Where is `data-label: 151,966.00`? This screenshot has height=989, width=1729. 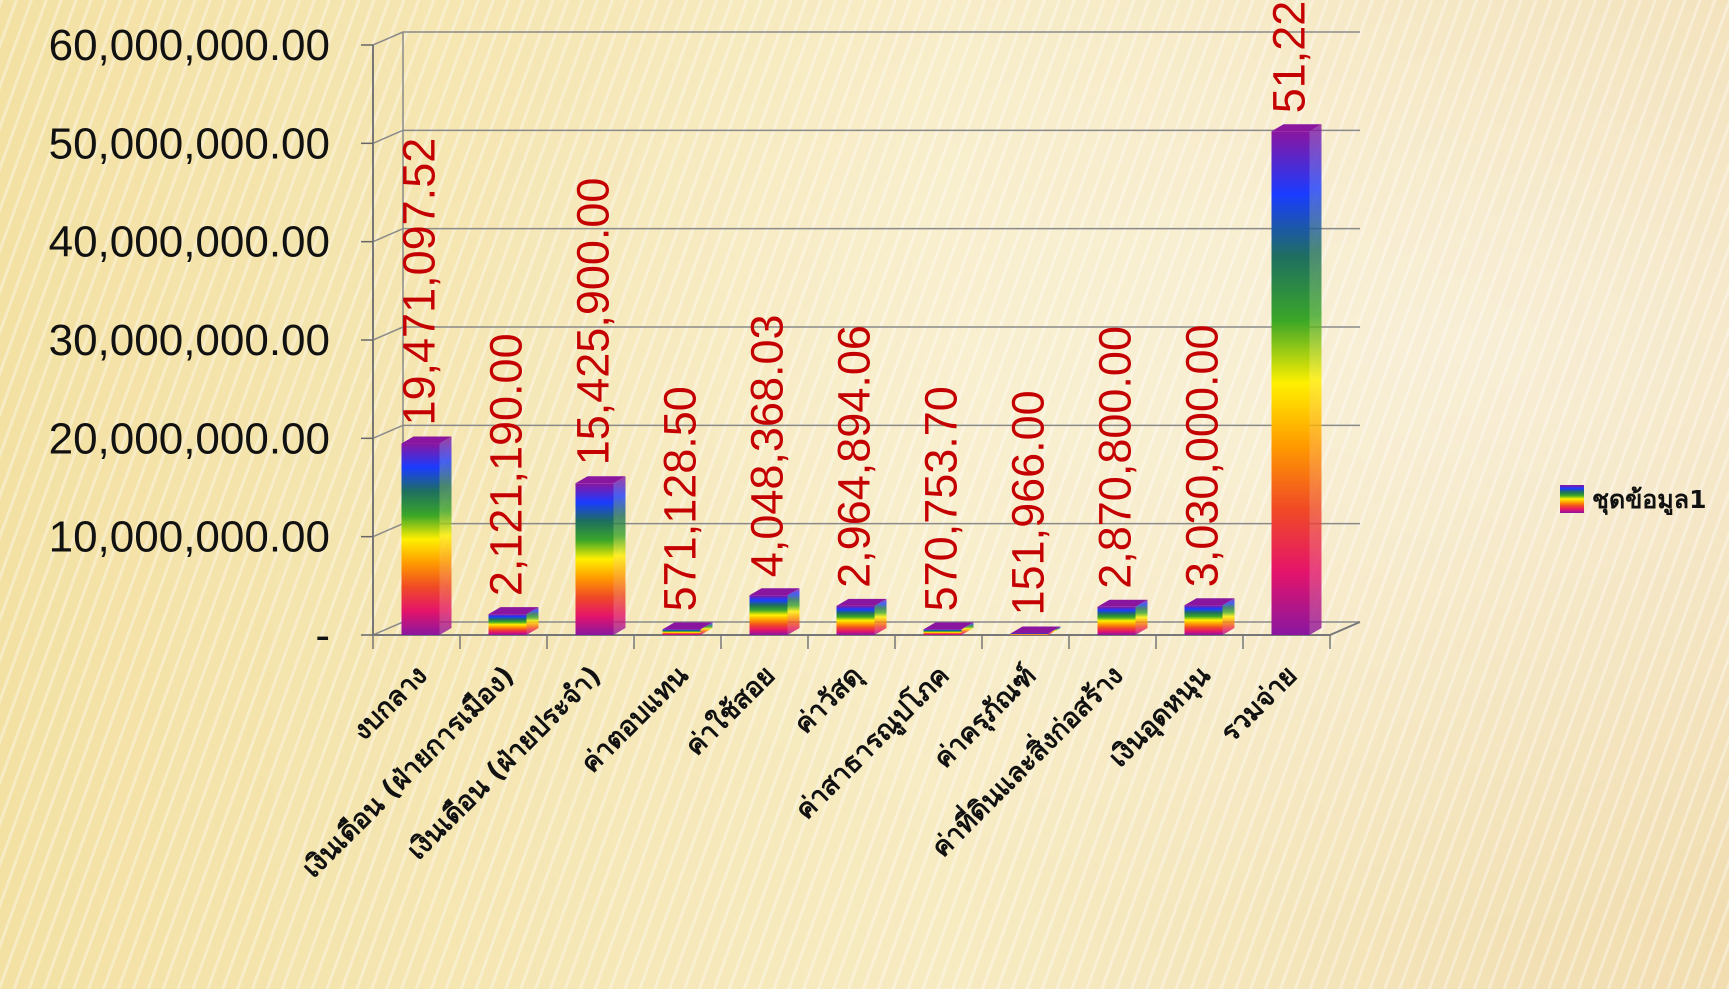
data-label: 151,966.00 is located at coordinates (1028, 502).